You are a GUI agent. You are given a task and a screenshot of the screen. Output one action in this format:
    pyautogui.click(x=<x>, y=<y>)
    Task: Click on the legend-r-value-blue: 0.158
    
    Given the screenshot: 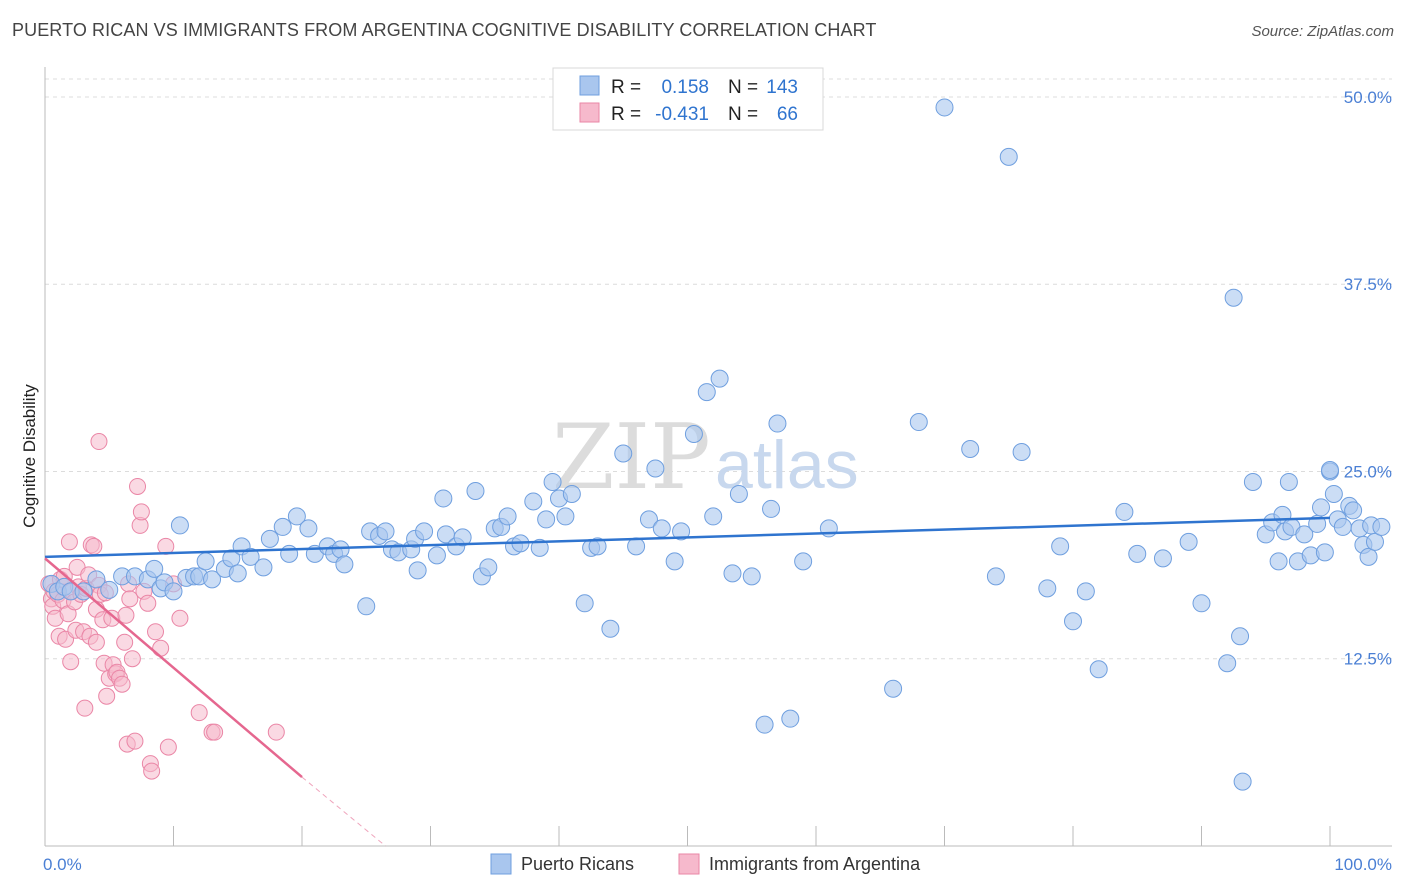 What is the action you would take?
    pyautogui.click(x=685, y=87)
    